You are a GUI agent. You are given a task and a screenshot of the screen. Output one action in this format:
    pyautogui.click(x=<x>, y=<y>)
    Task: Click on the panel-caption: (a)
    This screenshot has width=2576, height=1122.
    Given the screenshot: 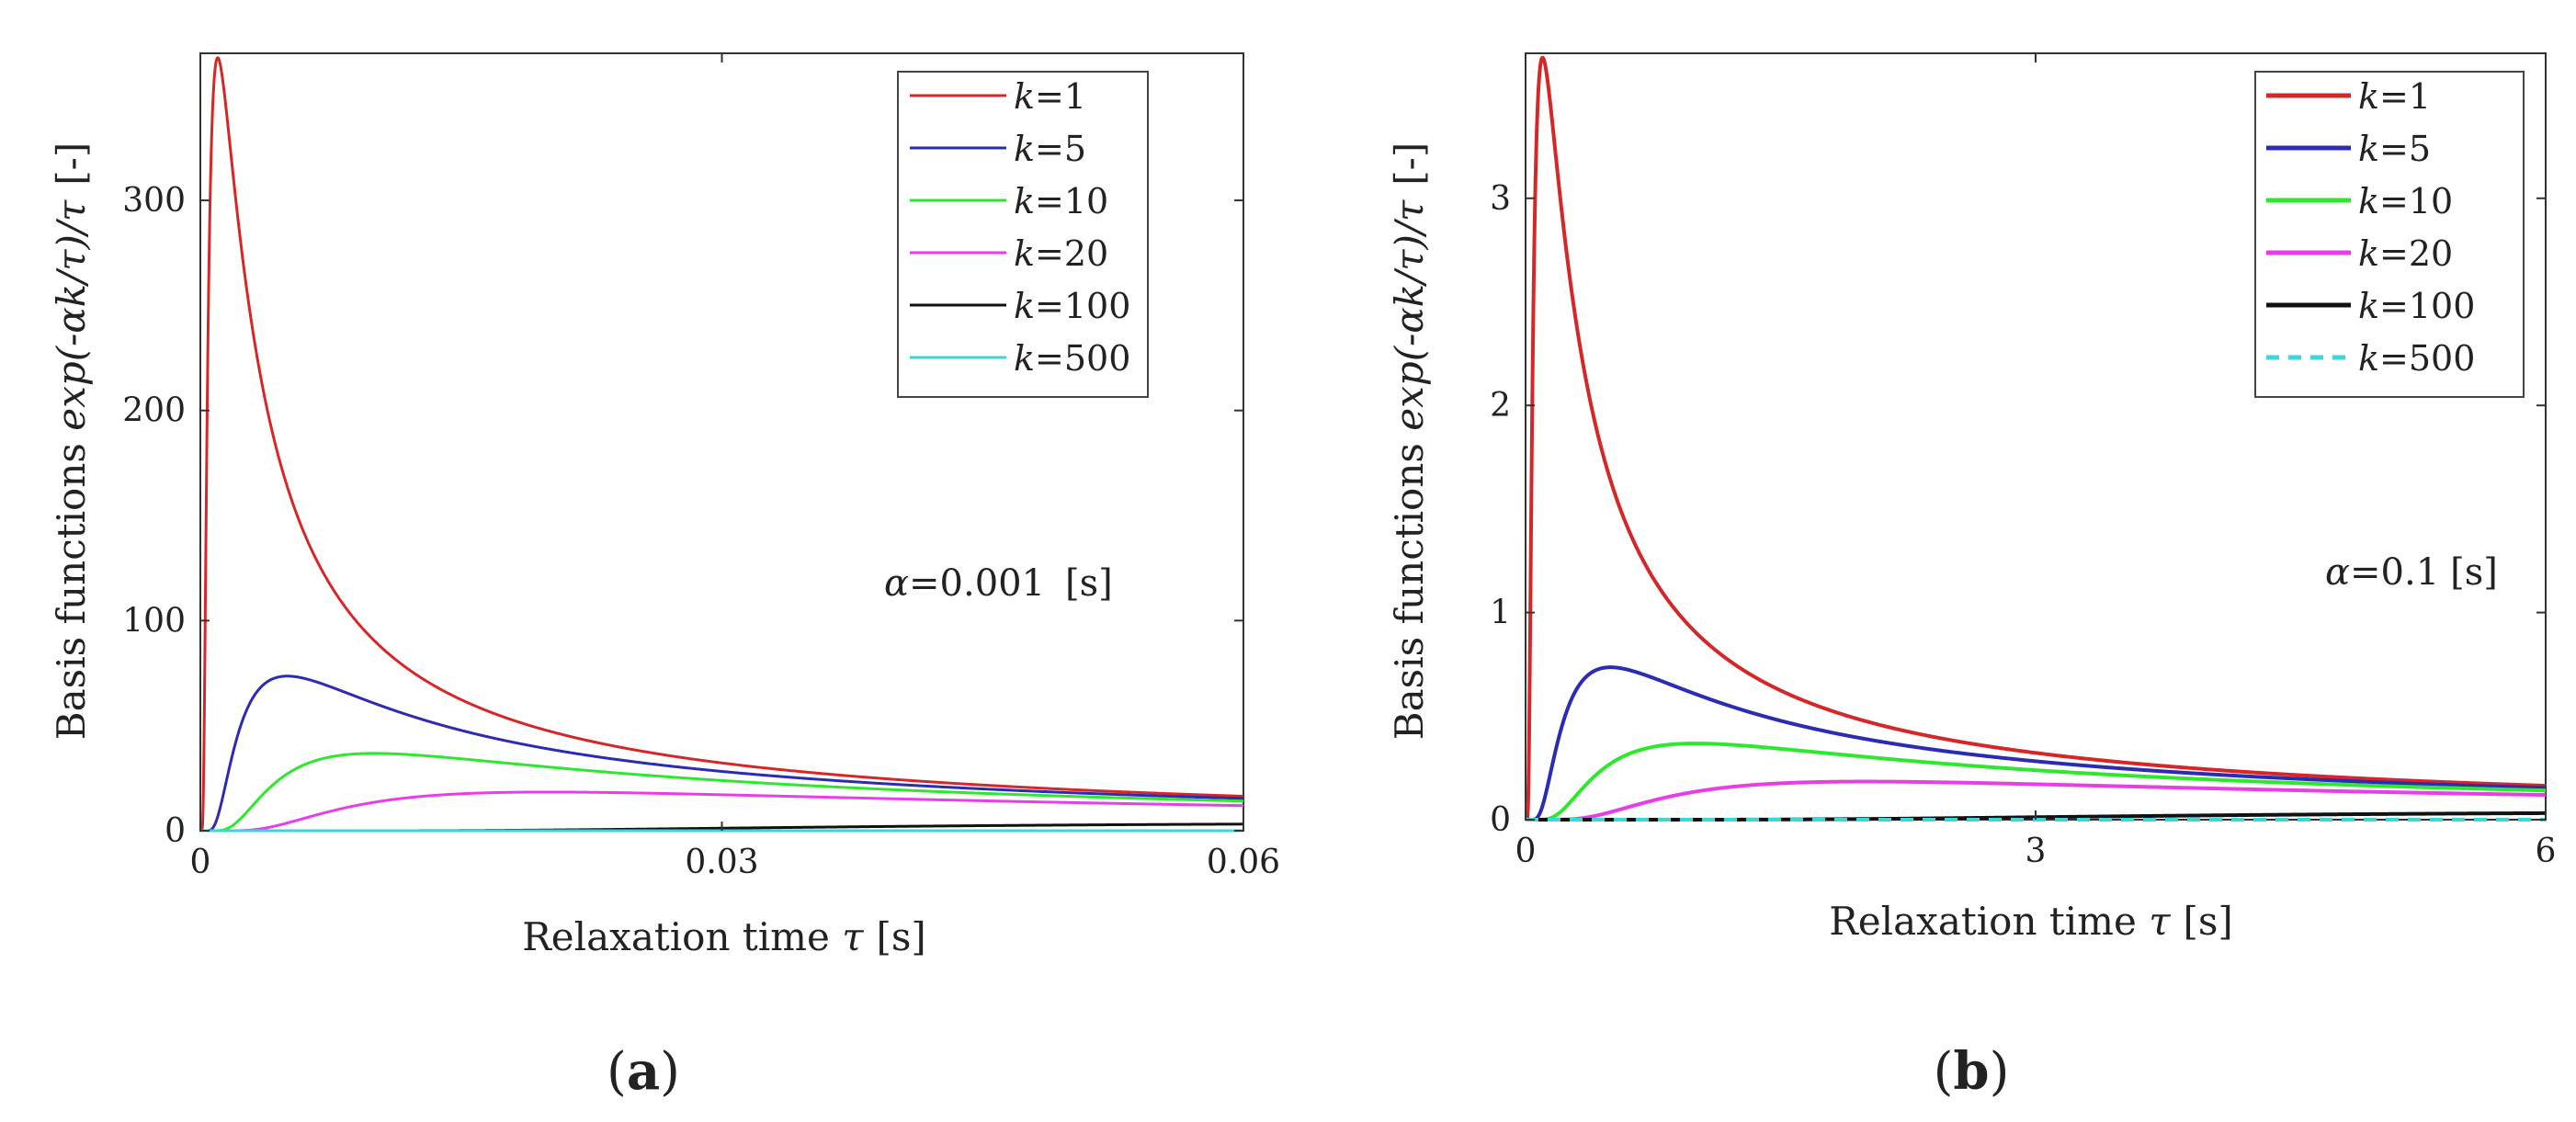 What is the action you would take?
    pyautogui.click(x=643, y=1071)
    